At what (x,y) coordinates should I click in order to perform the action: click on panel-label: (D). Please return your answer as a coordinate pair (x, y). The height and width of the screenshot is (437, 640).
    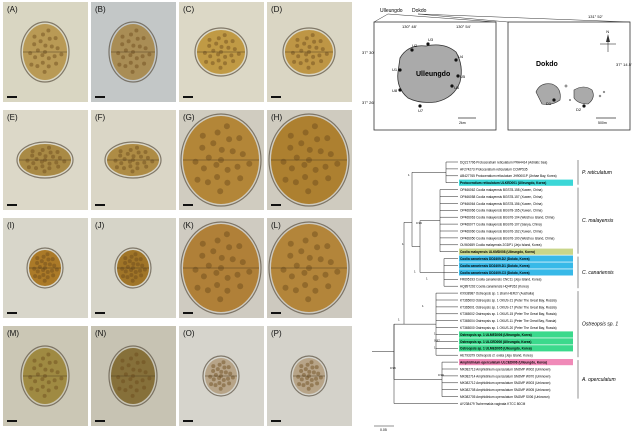
    Looking at the image, I should click on (277, 9).